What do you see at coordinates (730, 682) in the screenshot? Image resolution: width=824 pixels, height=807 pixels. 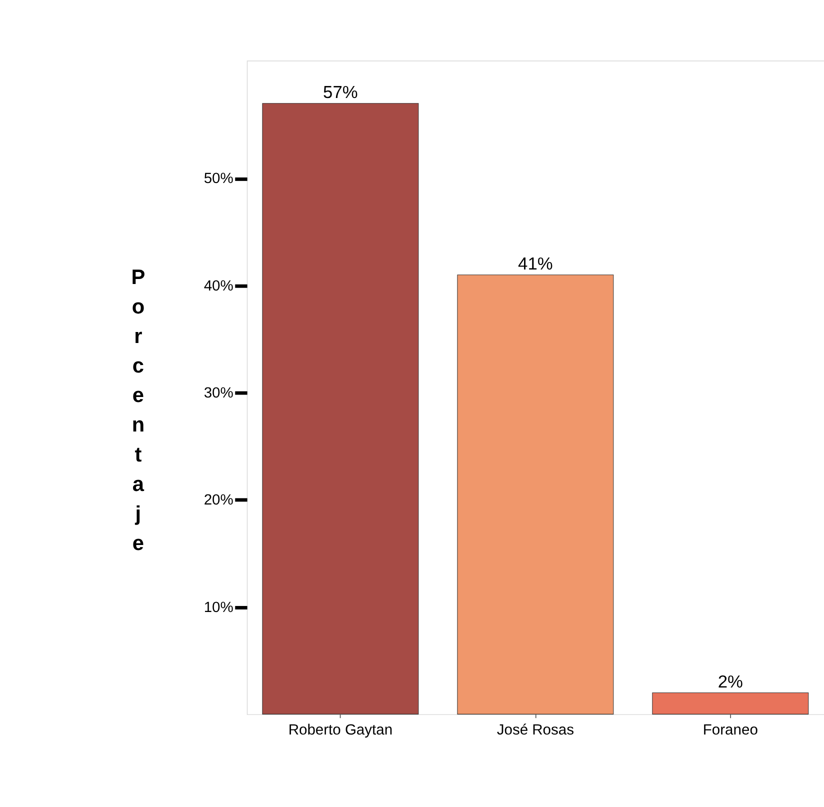 I see `data-label: 2%` at bounding box center [730, 682].